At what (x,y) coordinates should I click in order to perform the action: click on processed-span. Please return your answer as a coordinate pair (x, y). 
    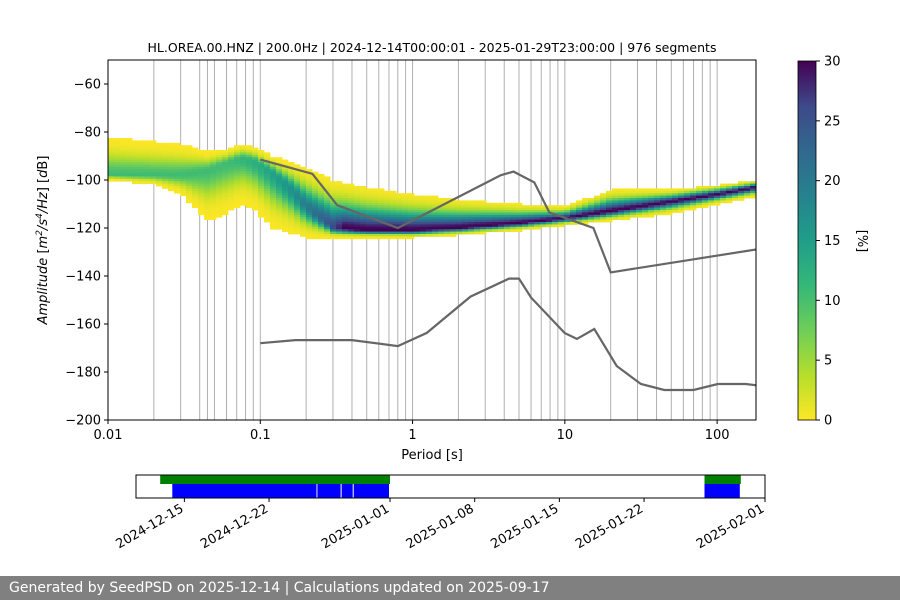
    Looking at the image, I should click on (347, 491).